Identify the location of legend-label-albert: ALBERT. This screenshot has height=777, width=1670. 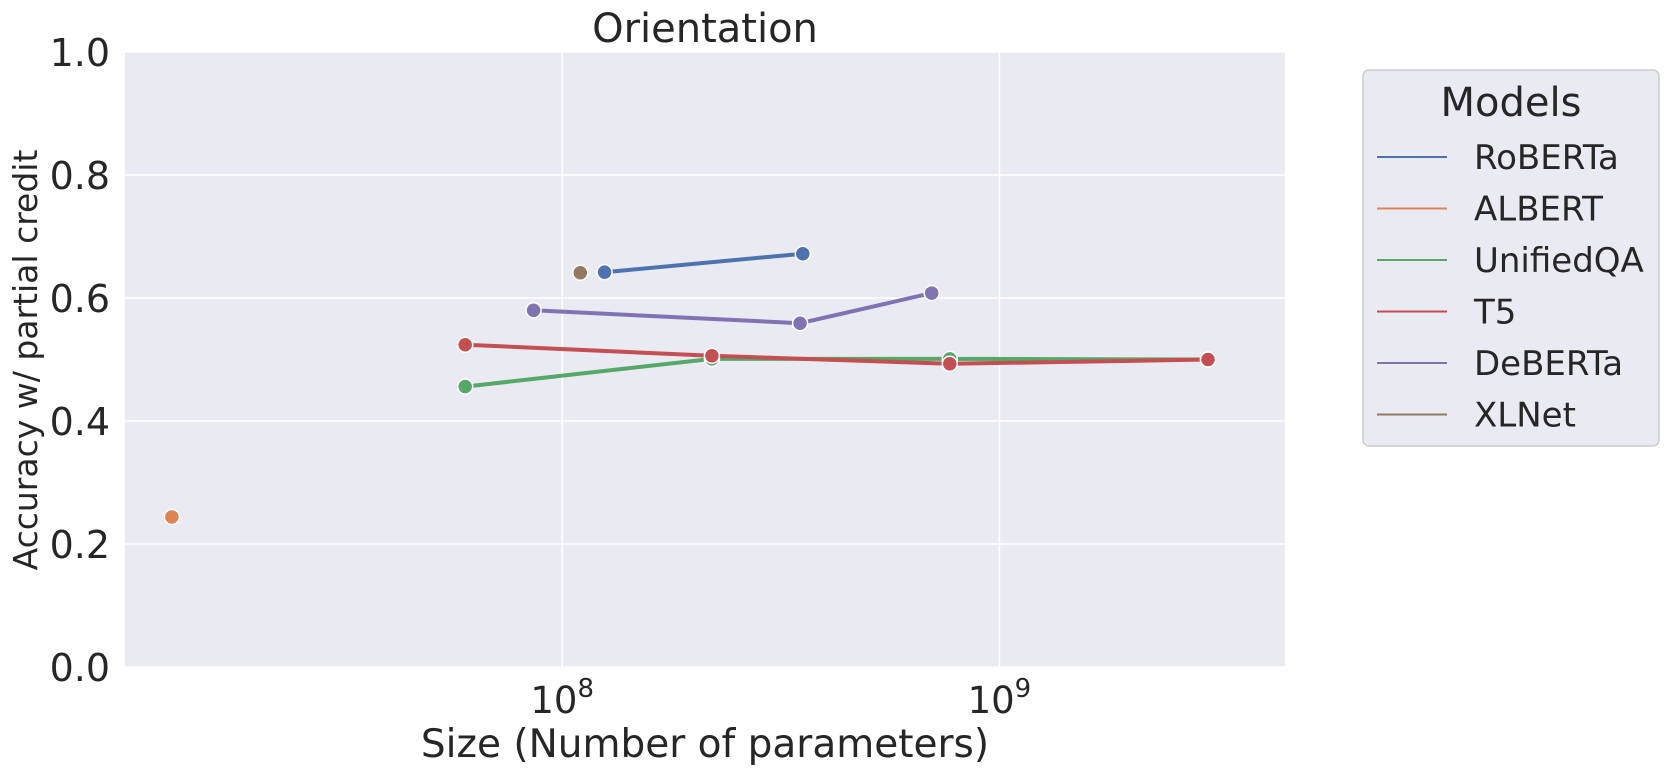
(1538, 210).